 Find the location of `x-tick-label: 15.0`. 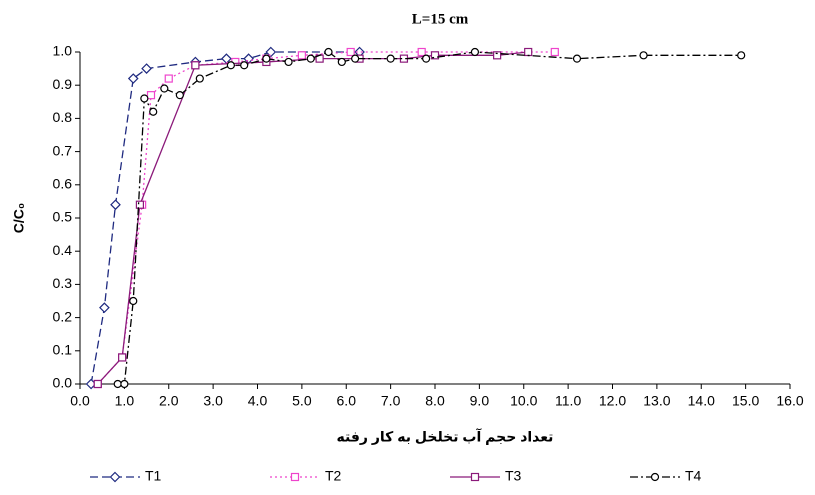

x-tick-label: 15.0 is located at coordinates (745, 401).